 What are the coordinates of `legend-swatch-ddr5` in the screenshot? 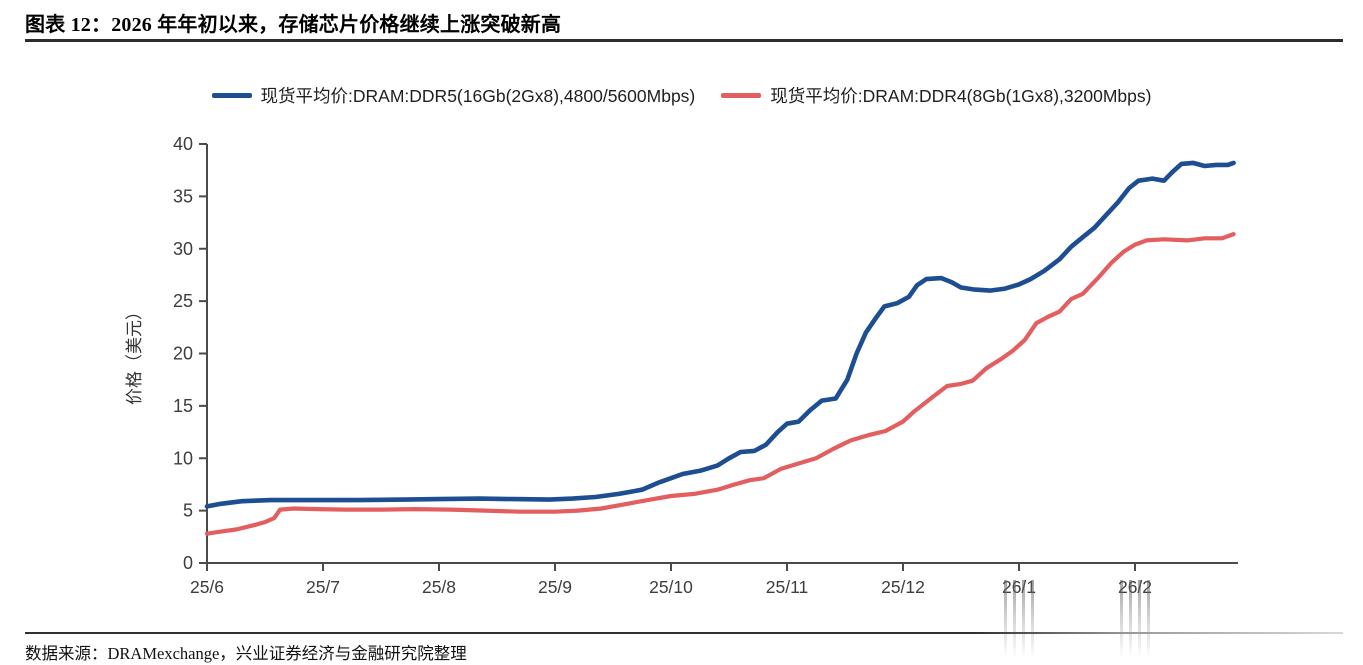 It's located at (231, 95).